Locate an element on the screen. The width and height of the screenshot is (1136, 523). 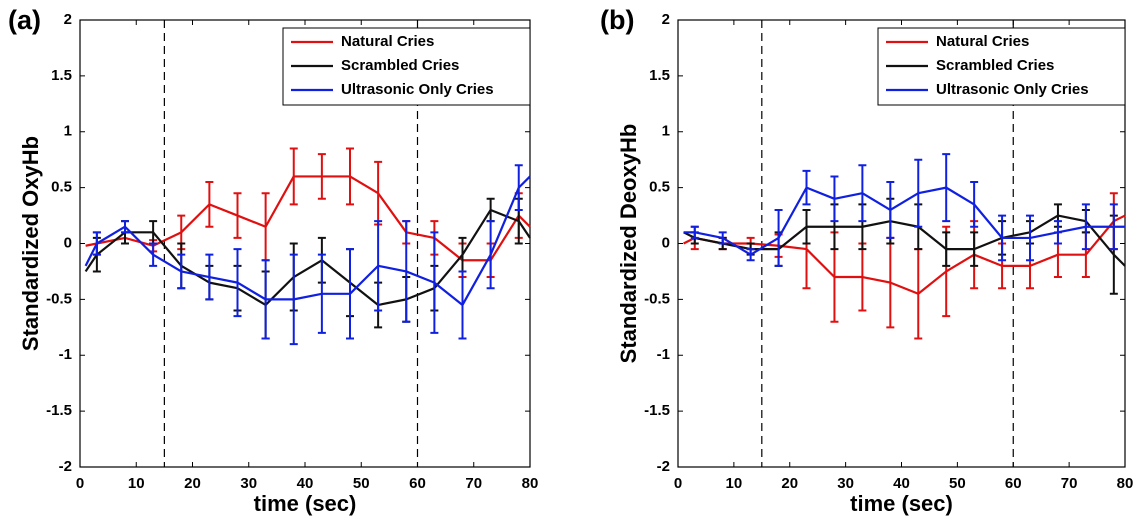
panel-label: (a) is located at coordinates (24, 20).